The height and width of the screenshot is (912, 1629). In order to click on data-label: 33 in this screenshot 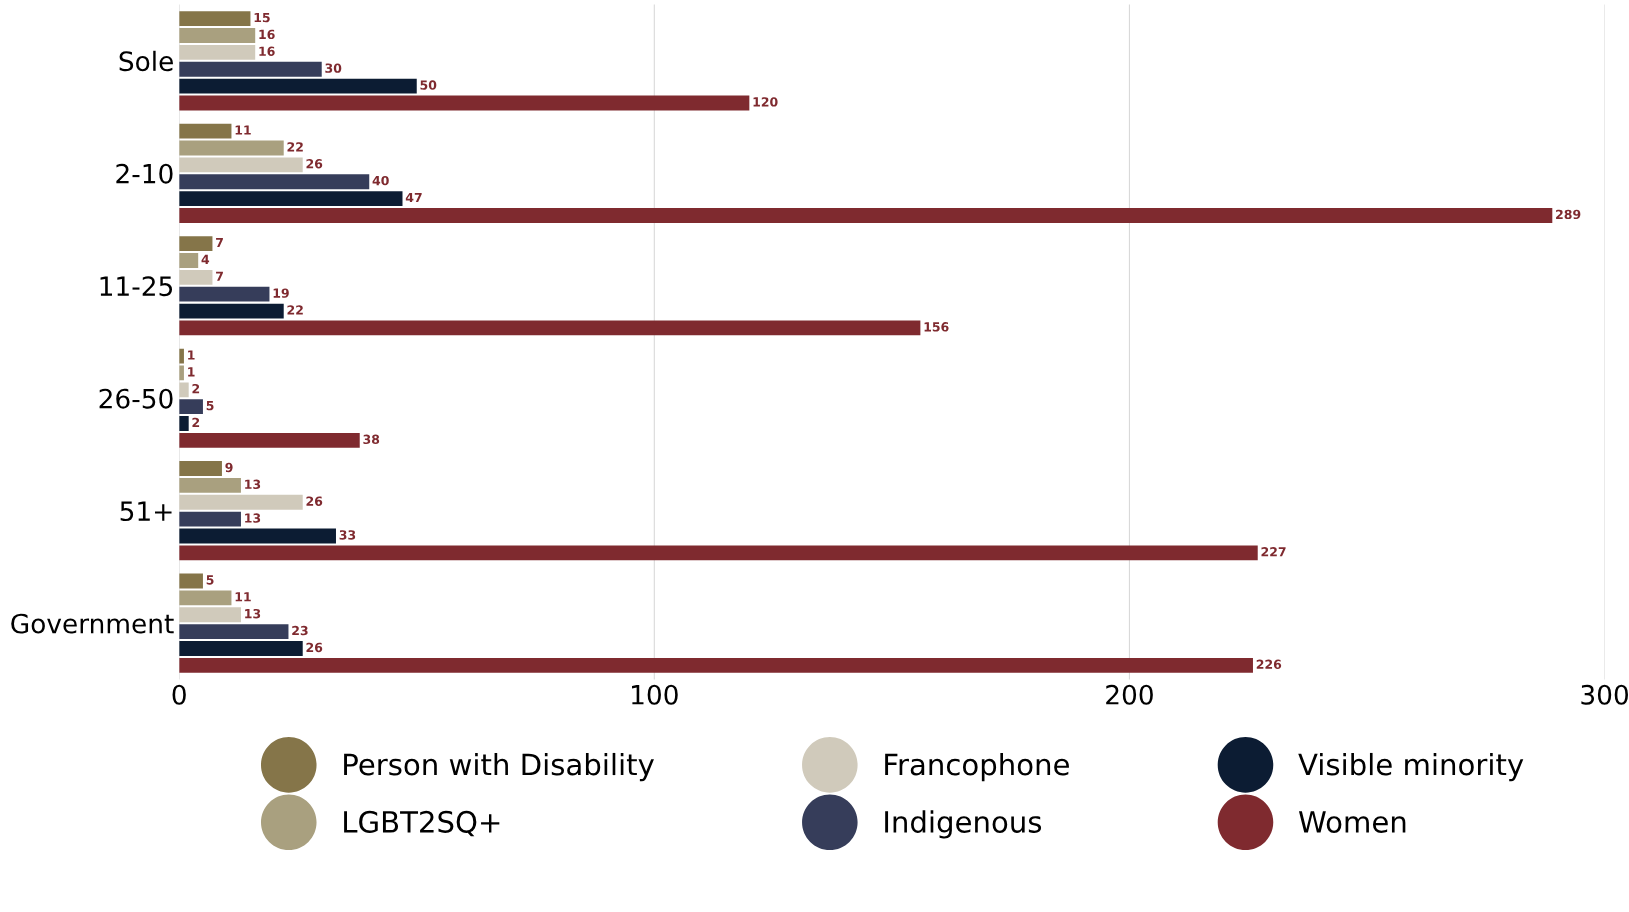, I will do `click(347, 535)`.